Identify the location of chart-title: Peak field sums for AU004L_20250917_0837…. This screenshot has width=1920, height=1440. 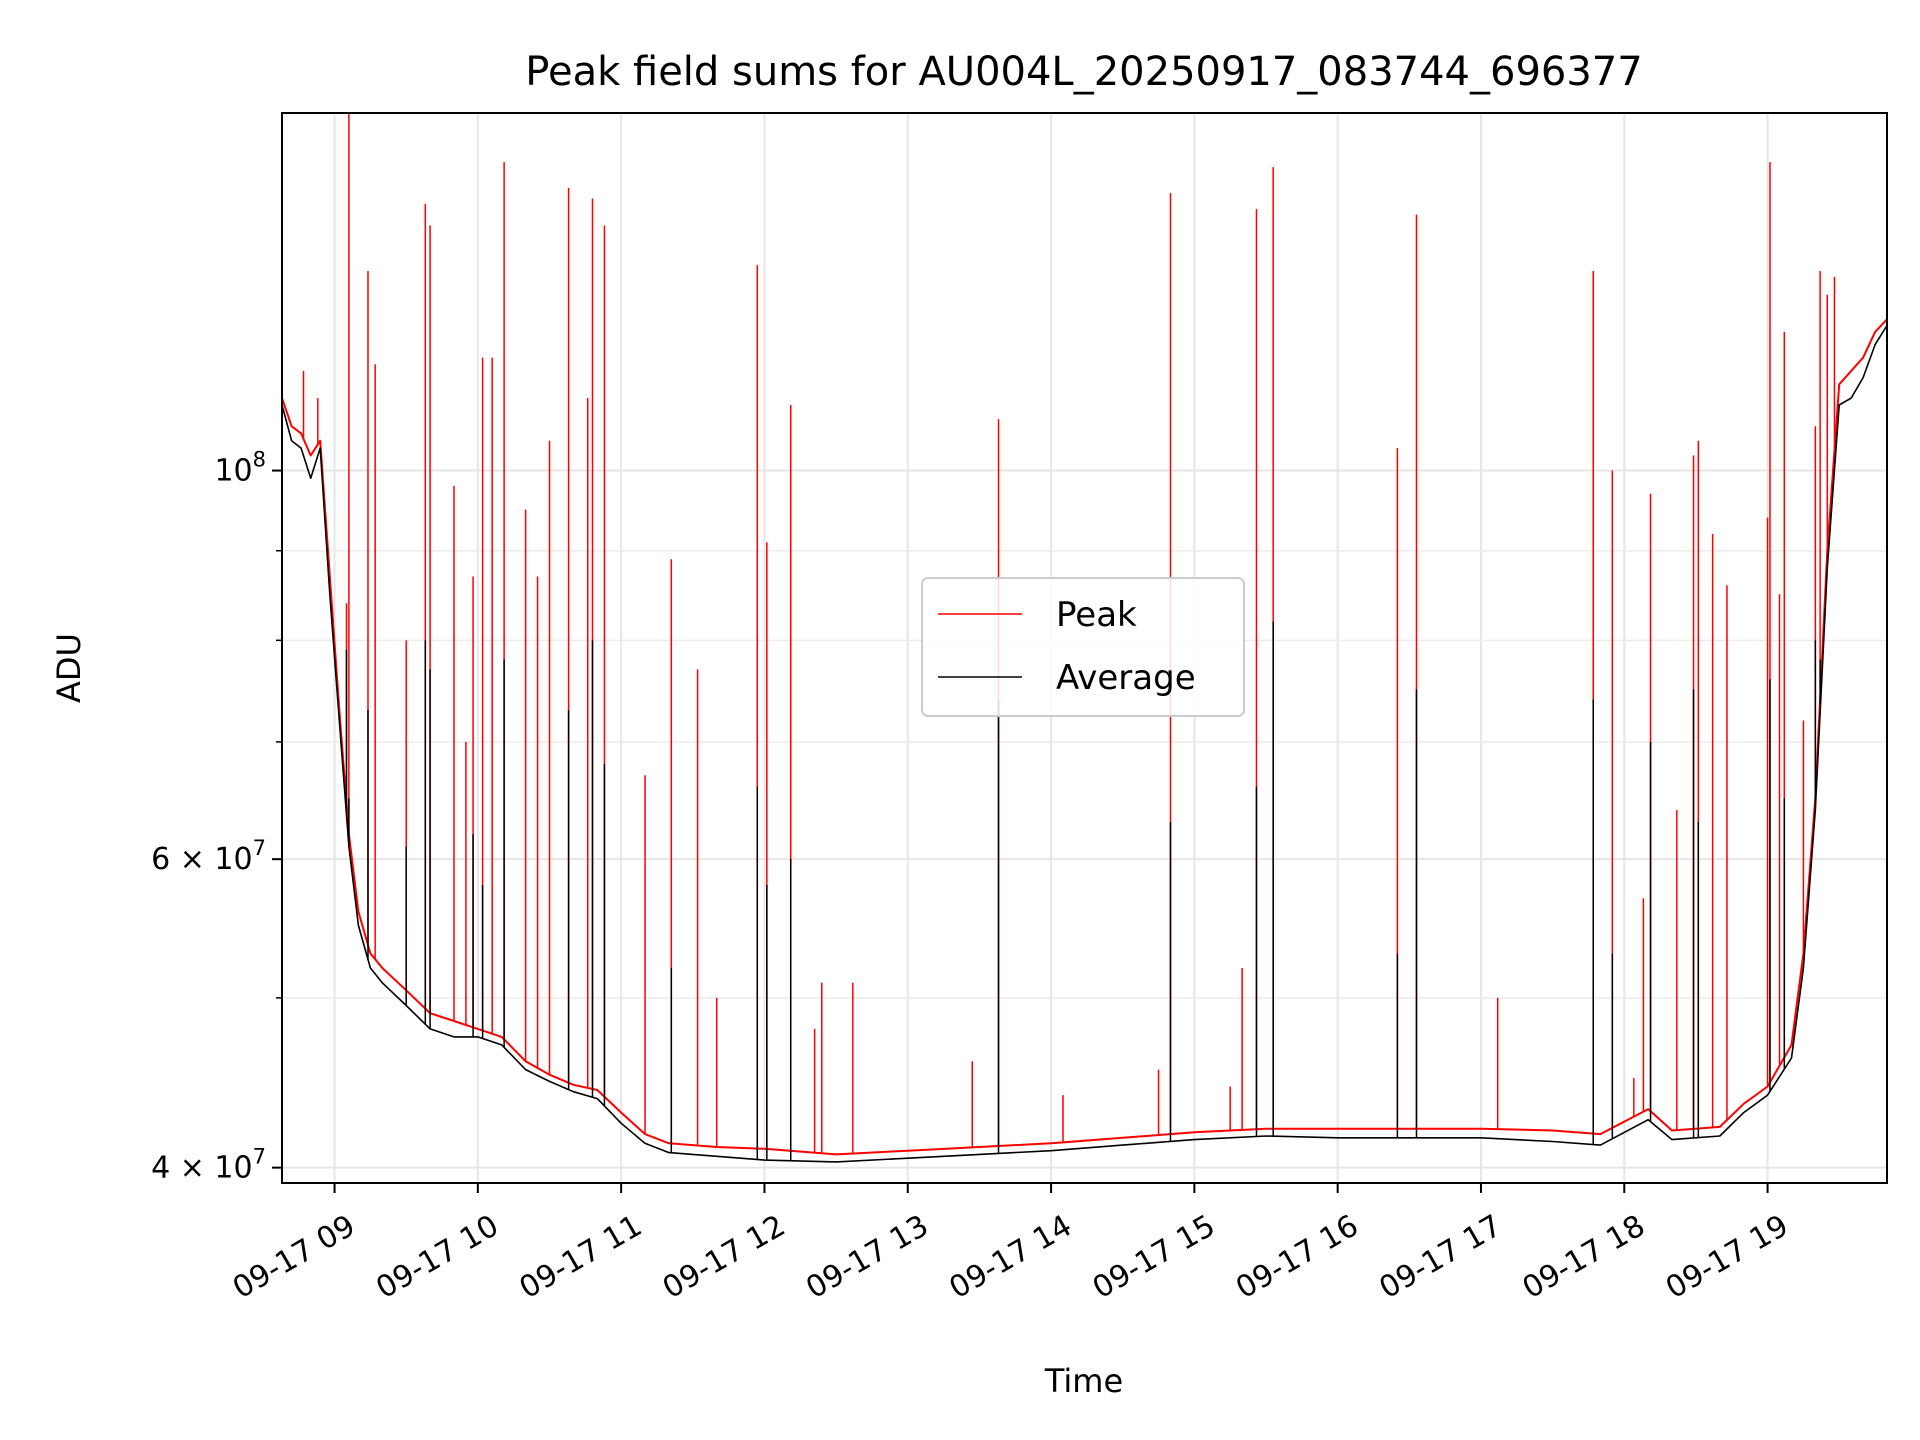
(1083, 72).